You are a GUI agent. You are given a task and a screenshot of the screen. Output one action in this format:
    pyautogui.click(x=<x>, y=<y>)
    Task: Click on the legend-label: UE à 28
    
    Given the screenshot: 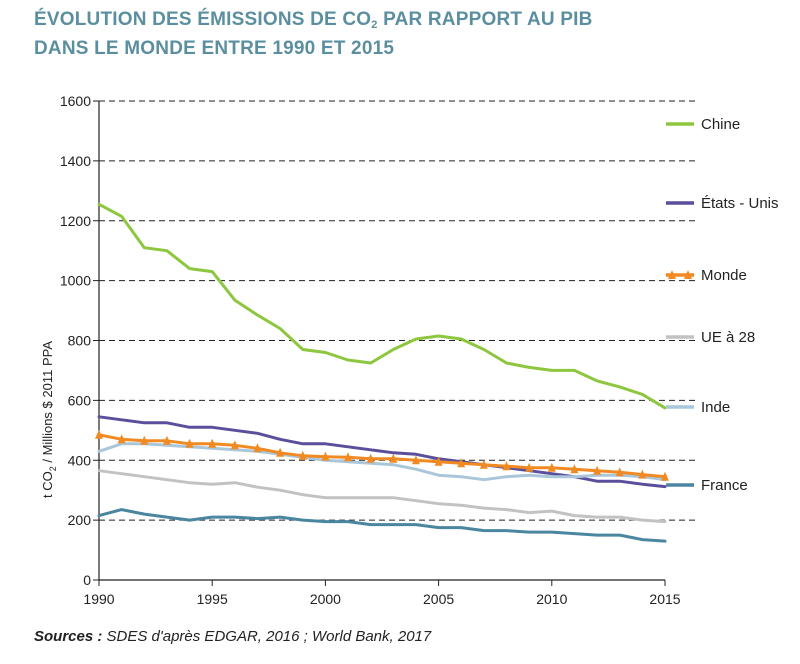 What is the action you would take?
    pyautogui.click(x=728, y=337)
    